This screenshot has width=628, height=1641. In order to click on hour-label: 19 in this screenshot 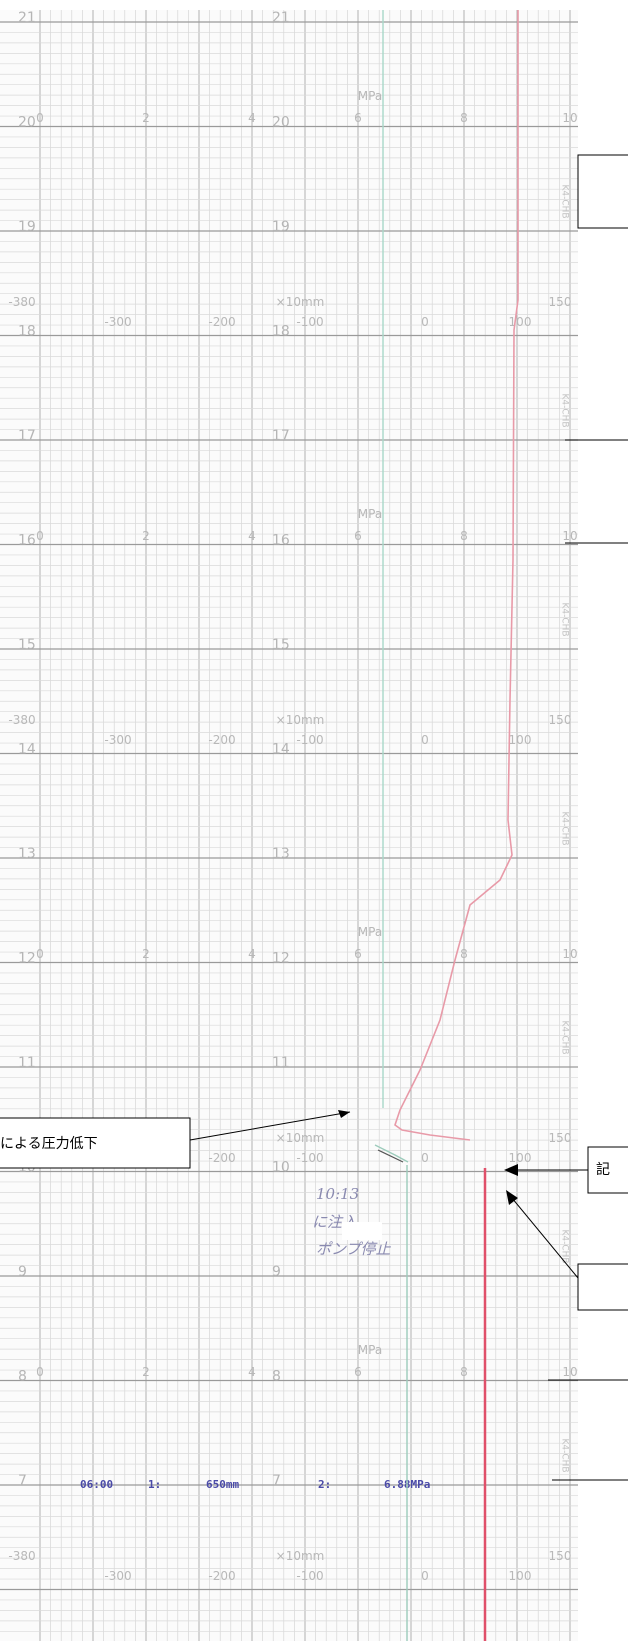, I will do `click(281, 227)`.